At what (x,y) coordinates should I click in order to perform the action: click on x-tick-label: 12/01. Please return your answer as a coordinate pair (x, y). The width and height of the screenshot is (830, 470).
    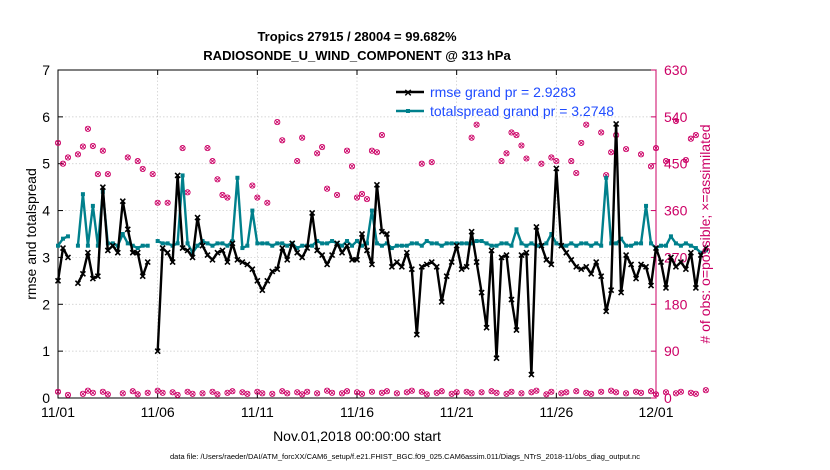
    Looking at the image, I should click on (655, 412).